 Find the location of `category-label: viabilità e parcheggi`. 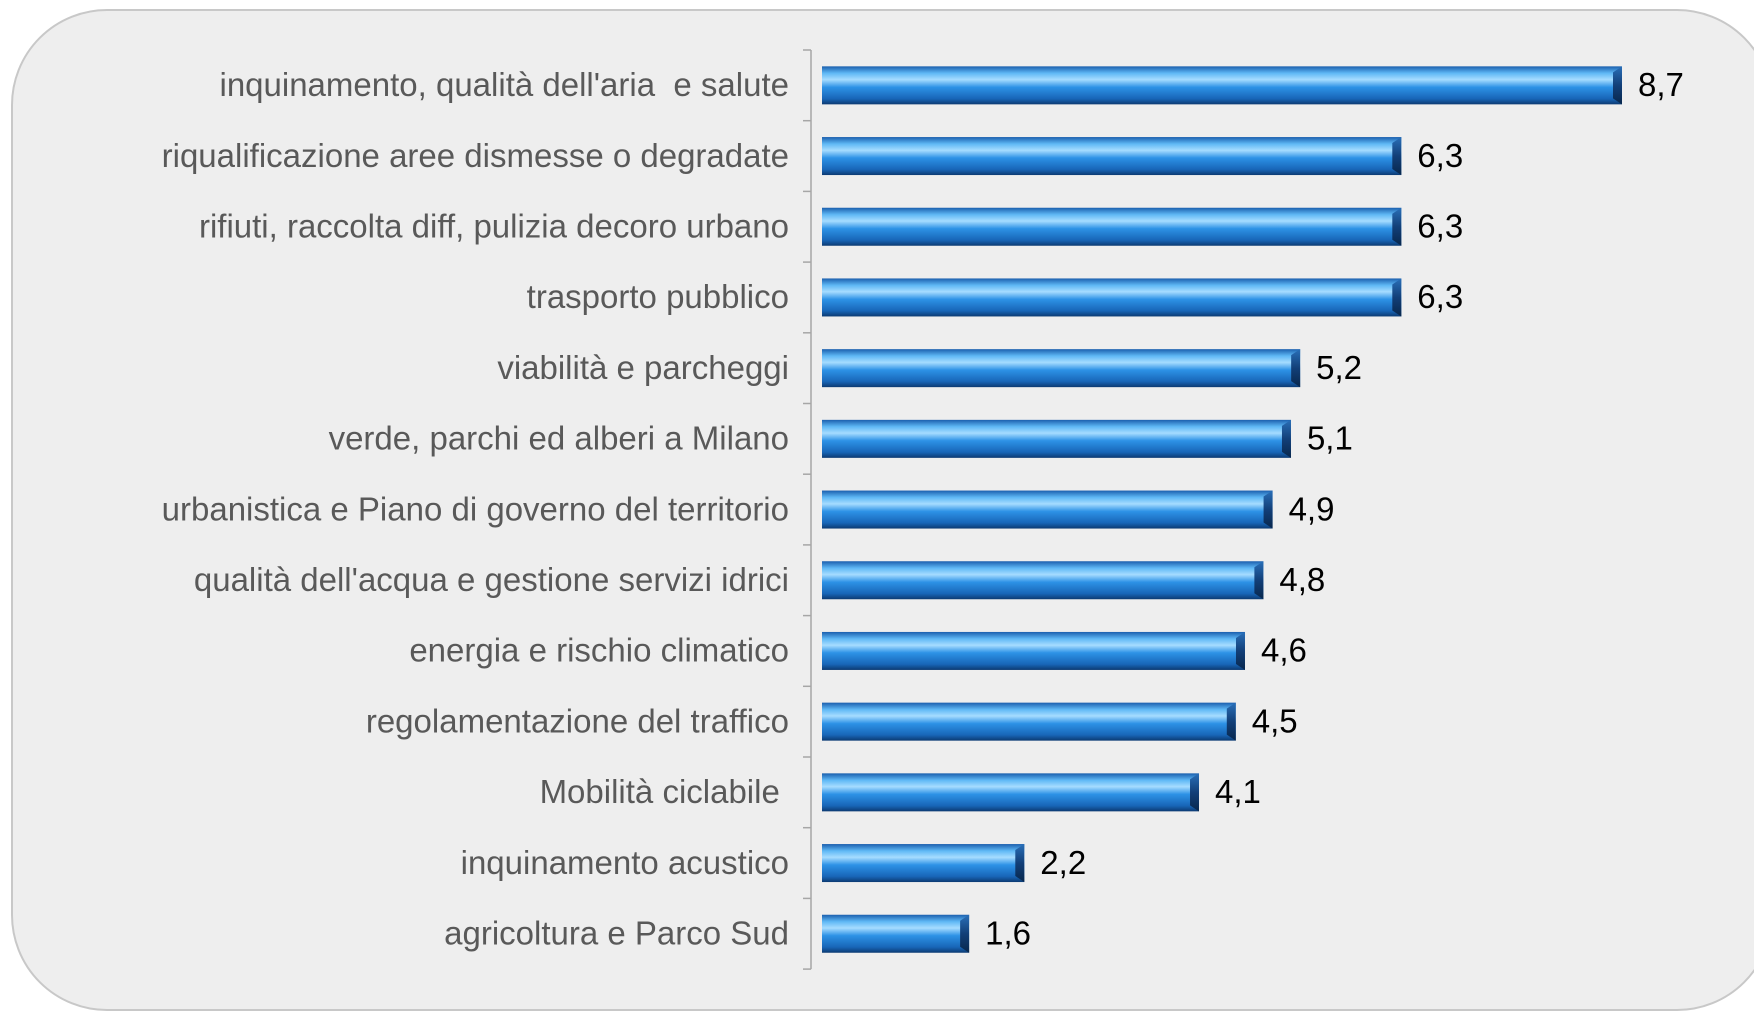

category-label: viabilità e parcheggi is located at coordinates (643, 367).